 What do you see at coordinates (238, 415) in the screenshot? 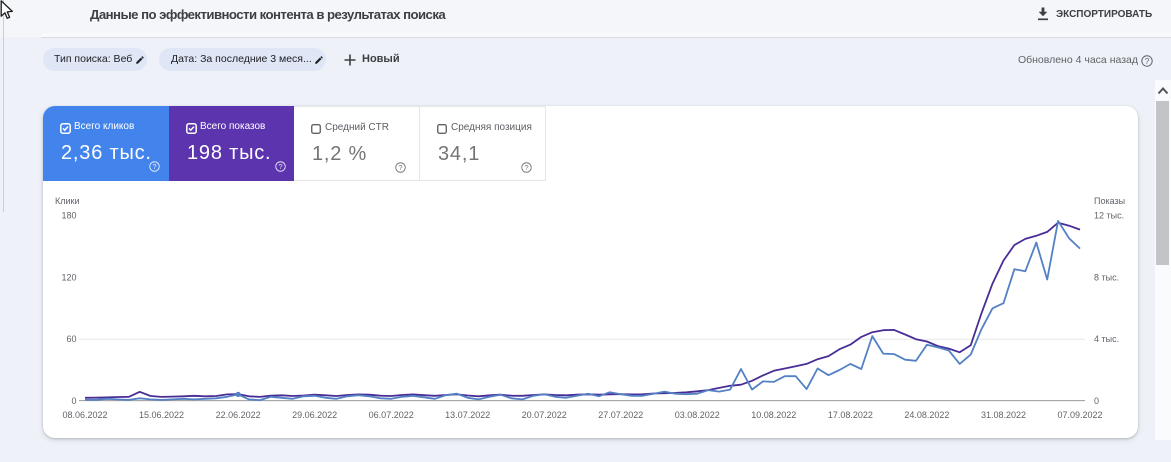
I see `svg-text: 22.06.2022` at bounding box center [238, 415].